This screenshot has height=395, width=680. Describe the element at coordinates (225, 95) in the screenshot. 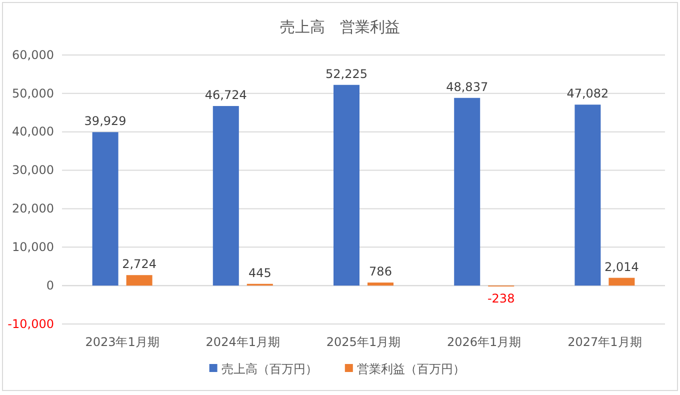

I see `data-label: 46,724` at that location.